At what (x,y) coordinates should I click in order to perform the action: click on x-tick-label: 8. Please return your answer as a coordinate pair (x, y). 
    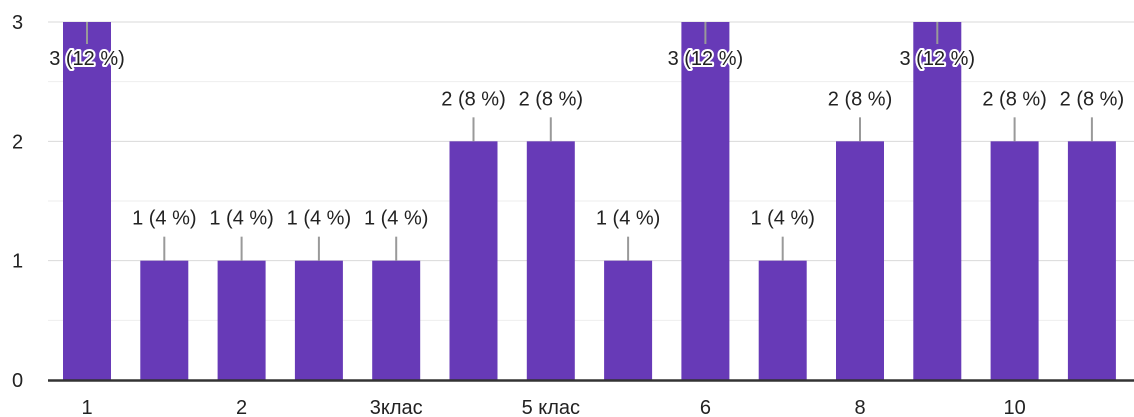
    Looking at the image, I should click on (859, 407).